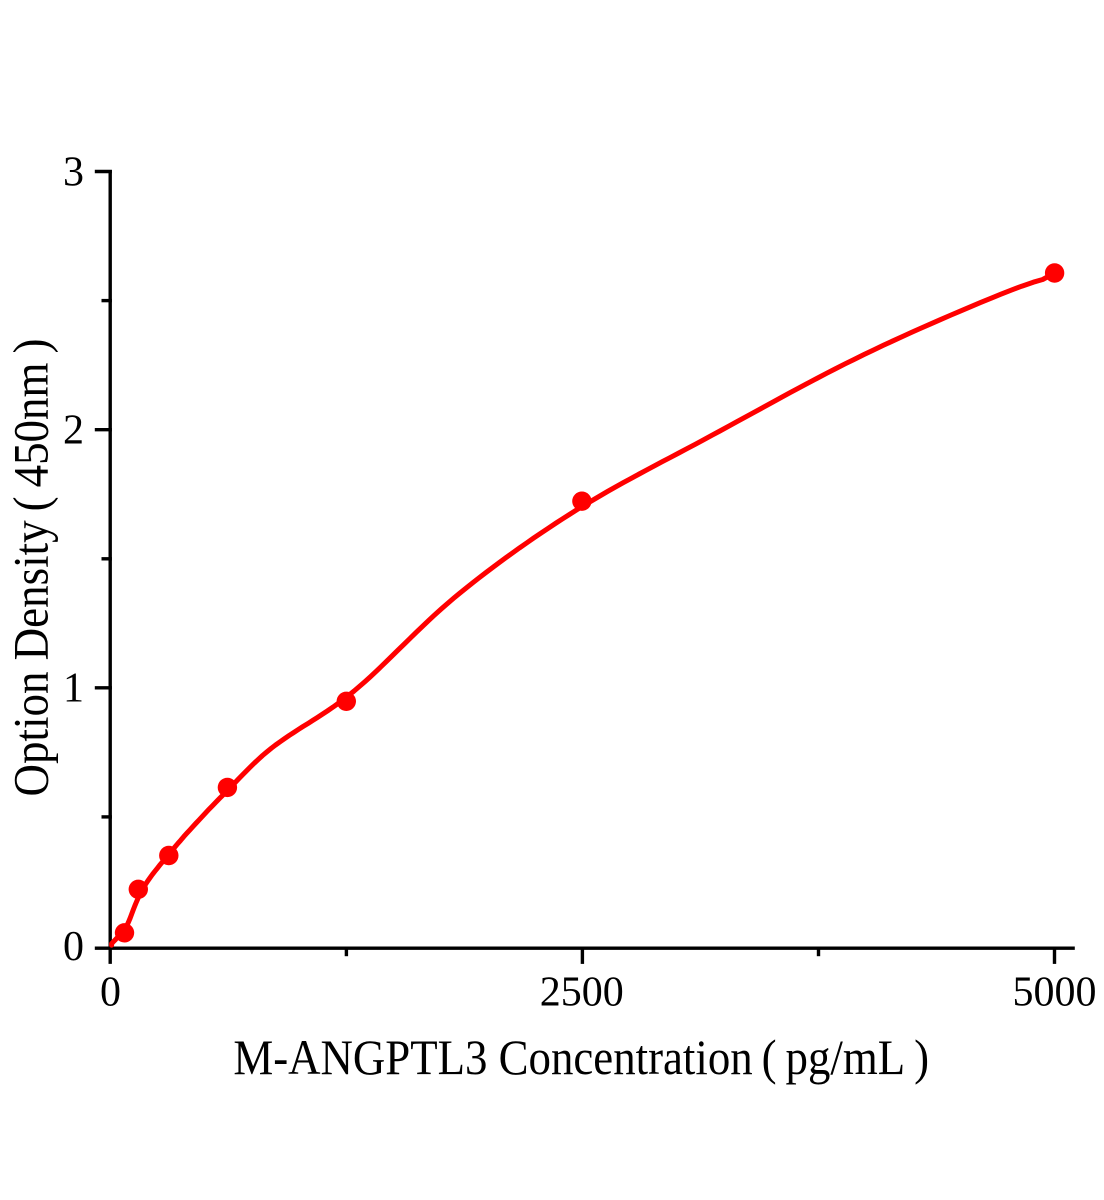  What do you see at coordinates (73, 689) in the screenshot?
I see `svg-text: 1` at bounding box center [73, 689].